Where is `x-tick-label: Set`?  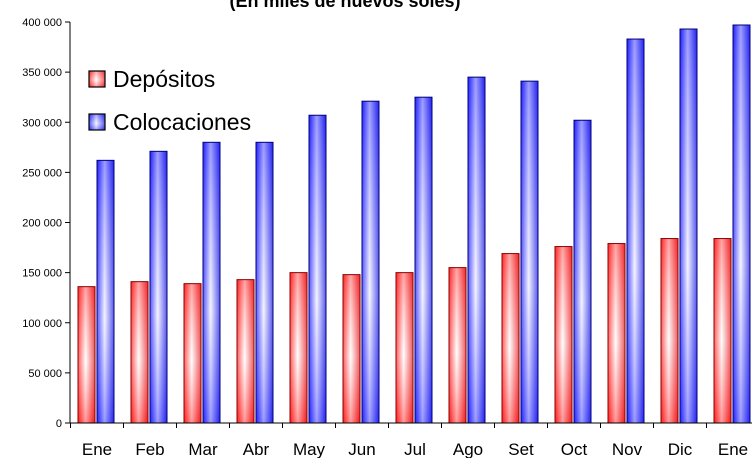 x-tick-label: Set is located at coordinates (521, 449).